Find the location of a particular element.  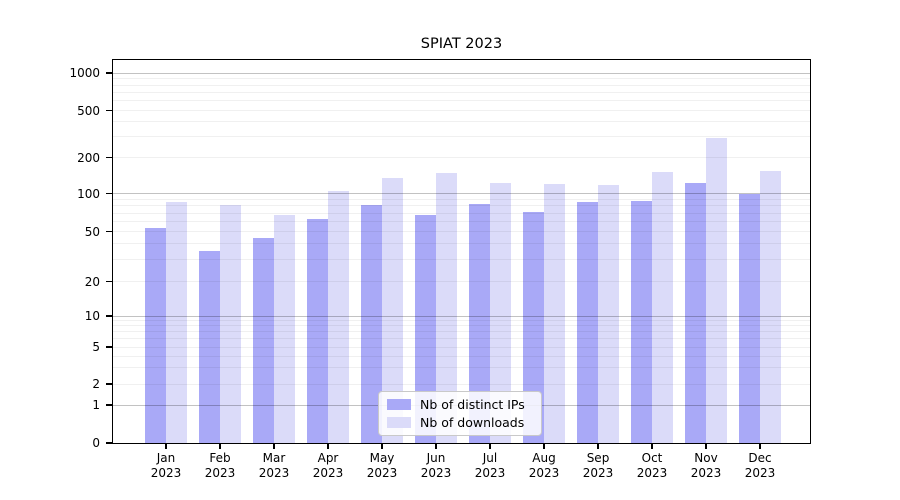

bar-ips-oct is located at coordinates (641, 321).